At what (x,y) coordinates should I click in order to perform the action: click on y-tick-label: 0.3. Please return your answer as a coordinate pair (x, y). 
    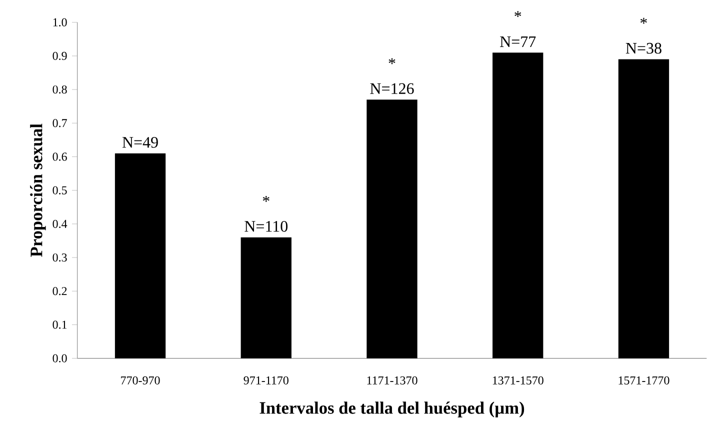
    Looking at the image, I should click on (59, 257).